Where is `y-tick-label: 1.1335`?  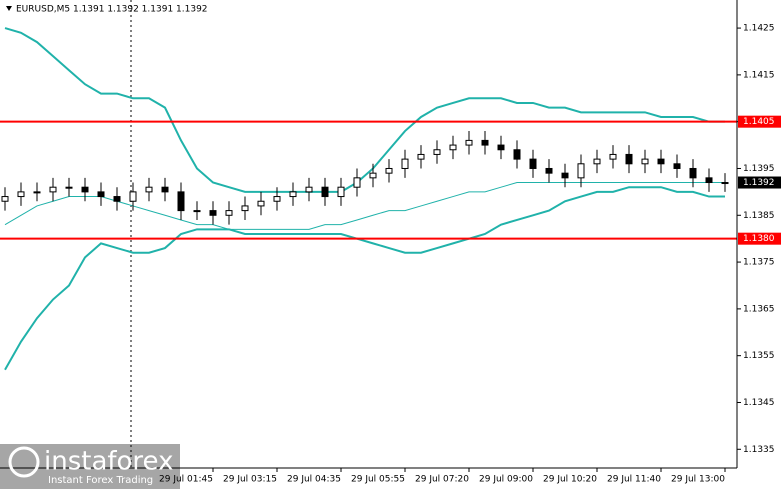
y-tick-label: 1.1335 is located at coordinates (759, 450).